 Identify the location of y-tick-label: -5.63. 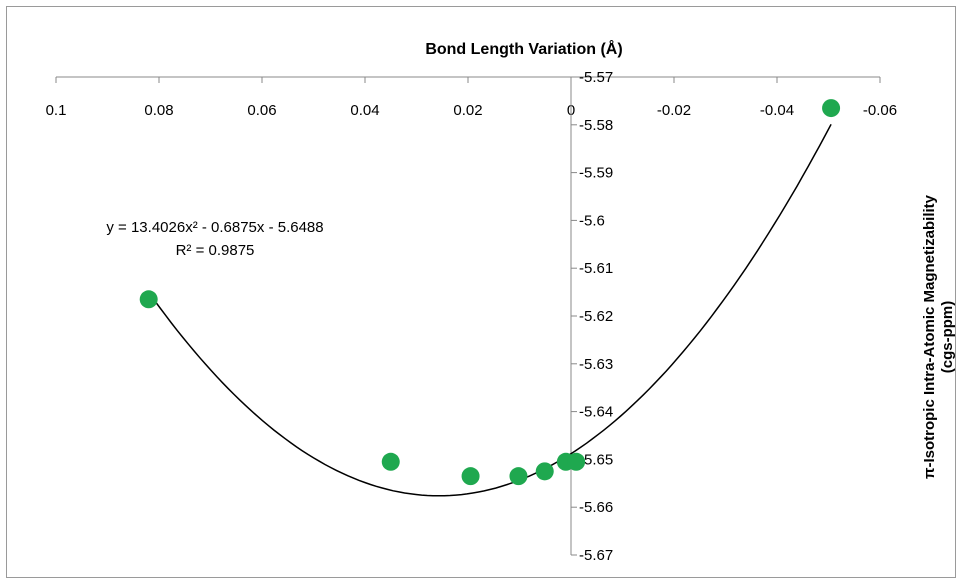
(596, 364).